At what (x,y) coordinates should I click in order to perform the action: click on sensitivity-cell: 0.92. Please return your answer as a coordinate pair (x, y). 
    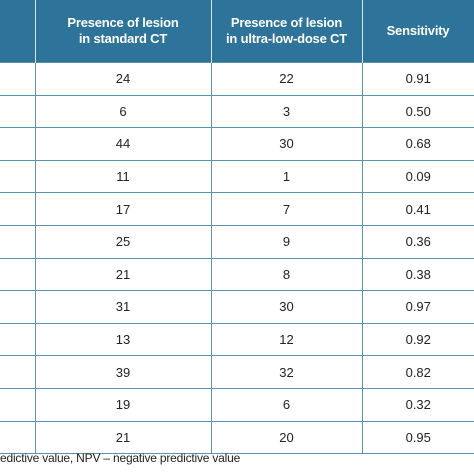
    Looking at the image, I should click on (417, 339).